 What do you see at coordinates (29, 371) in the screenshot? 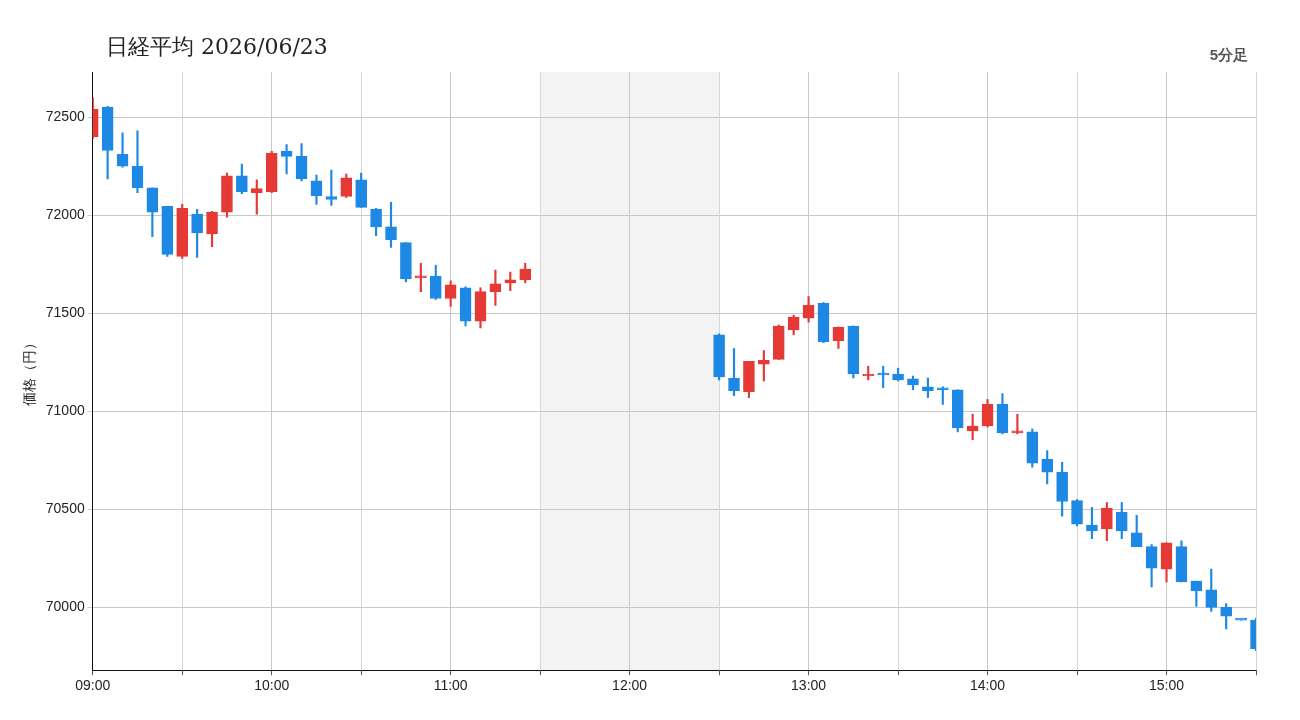
I see `y-axis-title: 価格（円）` at bounding box center [29, 371].